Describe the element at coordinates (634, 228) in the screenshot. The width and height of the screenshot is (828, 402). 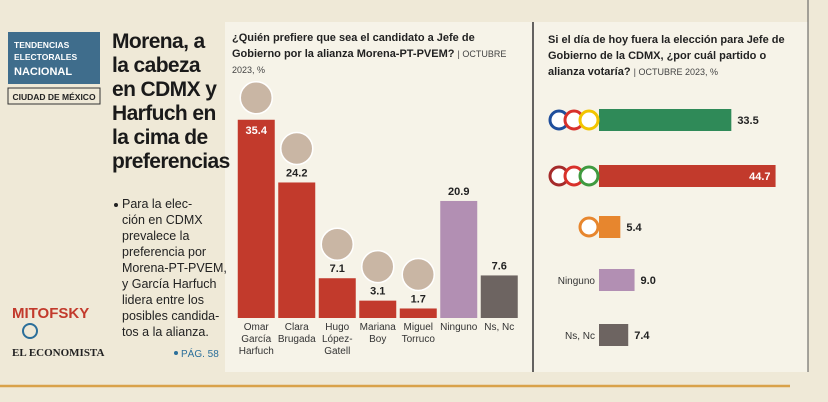
I see `value-label: 5.4` at that location.